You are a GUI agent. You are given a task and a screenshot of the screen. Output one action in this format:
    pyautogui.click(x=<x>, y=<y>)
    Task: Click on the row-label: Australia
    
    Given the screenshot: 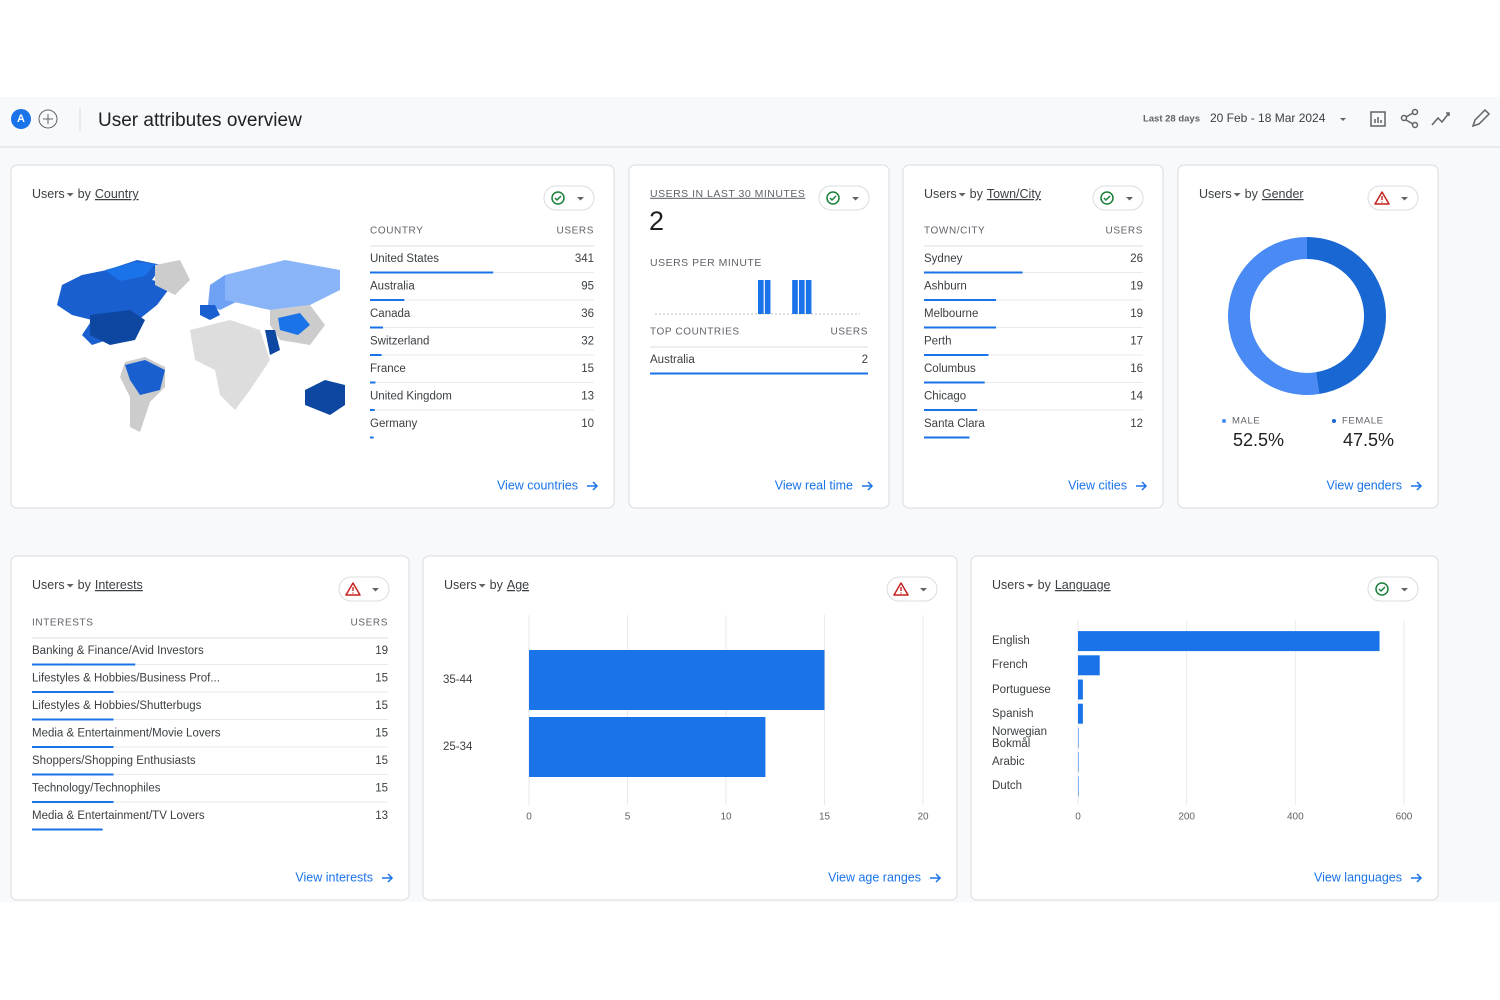 What is the action you would take?
    pyautogui.click(x=392, y=287)
    